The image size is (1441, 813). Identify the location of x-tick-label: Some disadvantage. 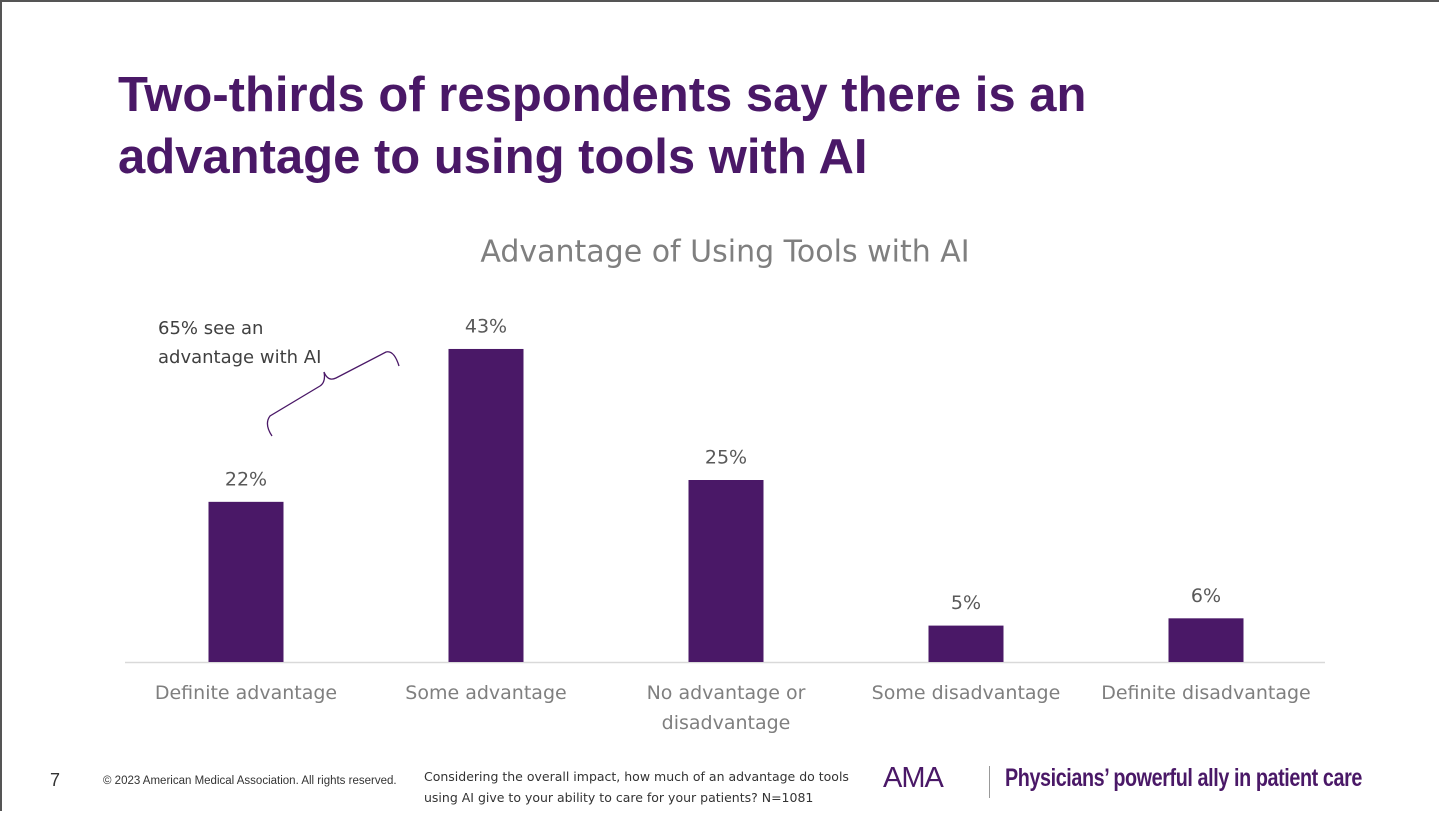
(966, 693).